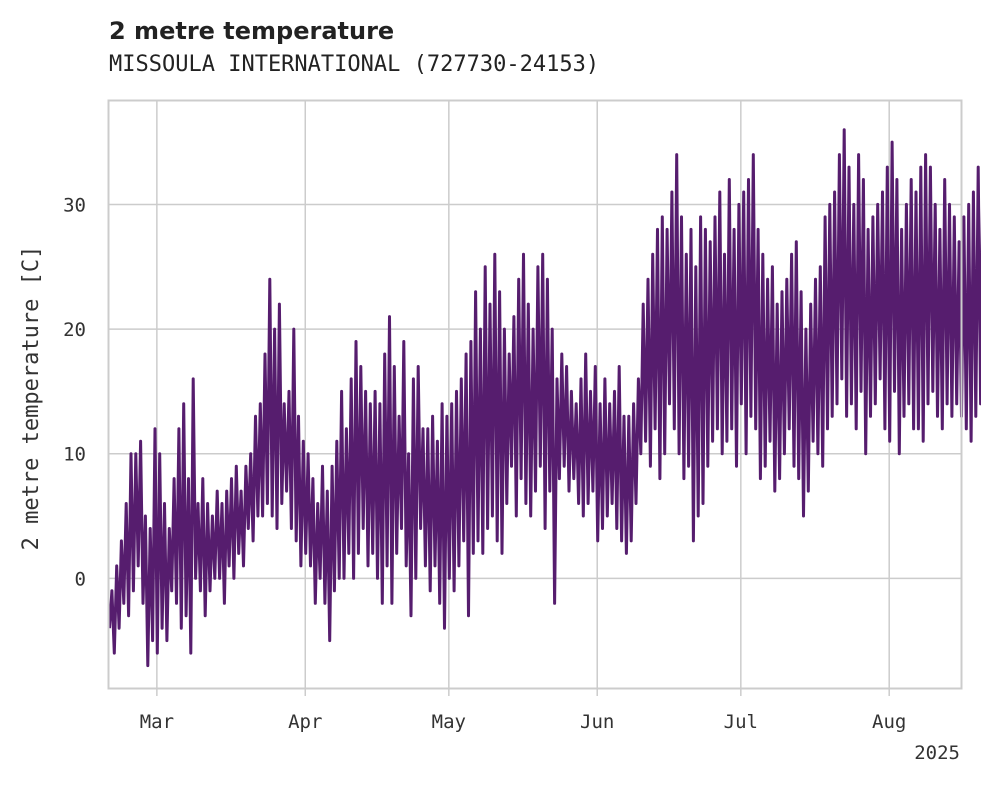 The image size is (981, 785). I want to click on x-tick-label: Apr, so click(305, 722).